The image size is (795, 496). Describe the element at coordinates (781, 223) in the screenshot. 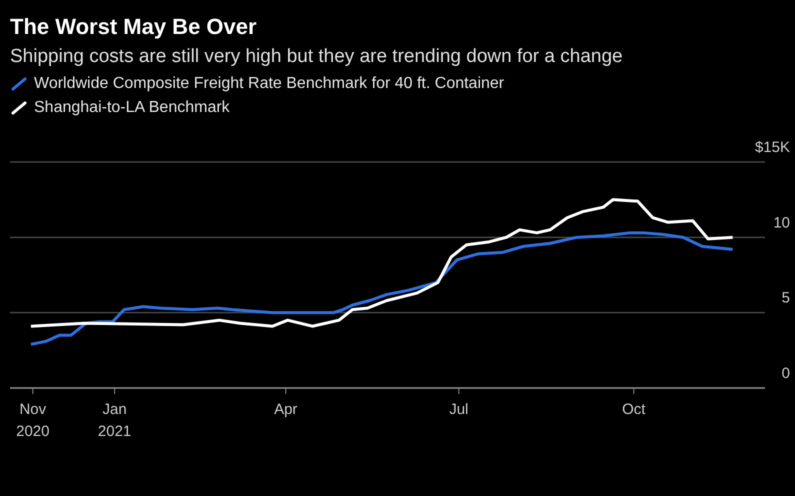

I see `y-tick-label: 10` at that location.